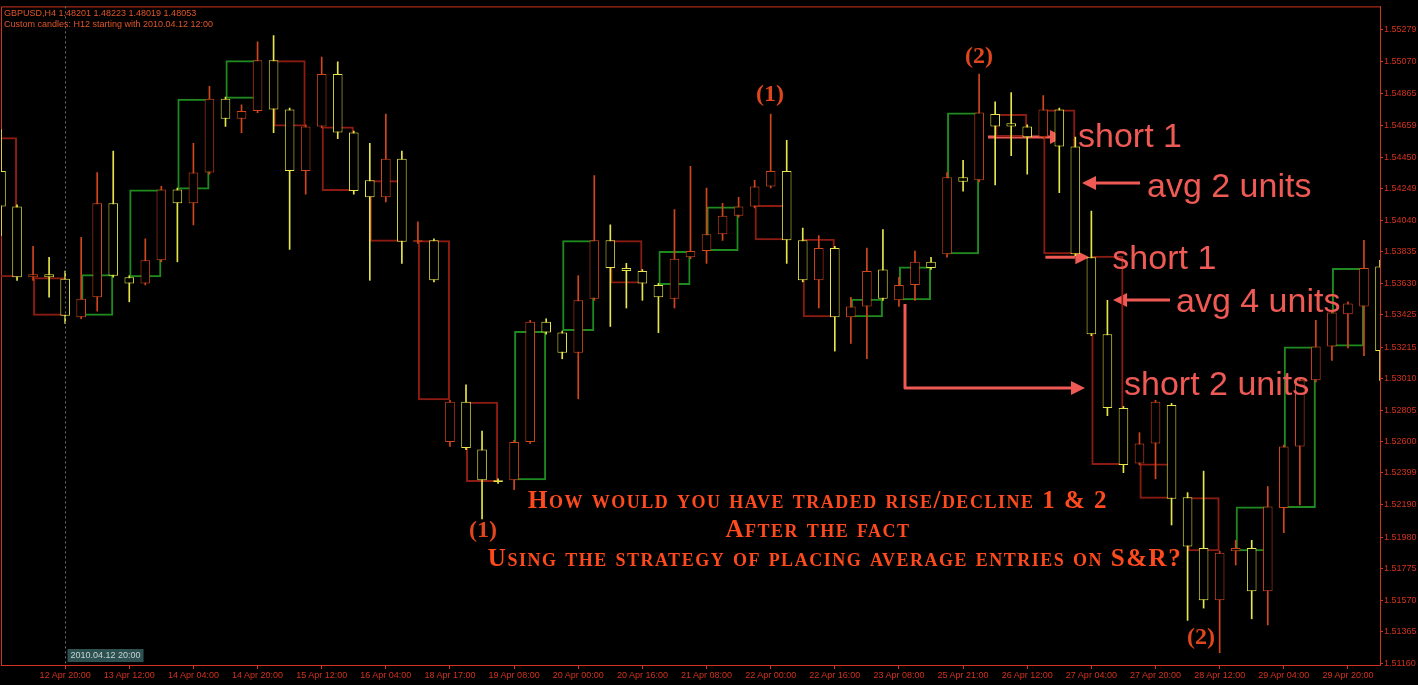 The image size is (1418, 685). What do you see at coordinates (109, 23) in the screenshot?
I see `text: Custom candles: H12 starting with 2010.04.12 12:00` at bounding box center [109, 23].